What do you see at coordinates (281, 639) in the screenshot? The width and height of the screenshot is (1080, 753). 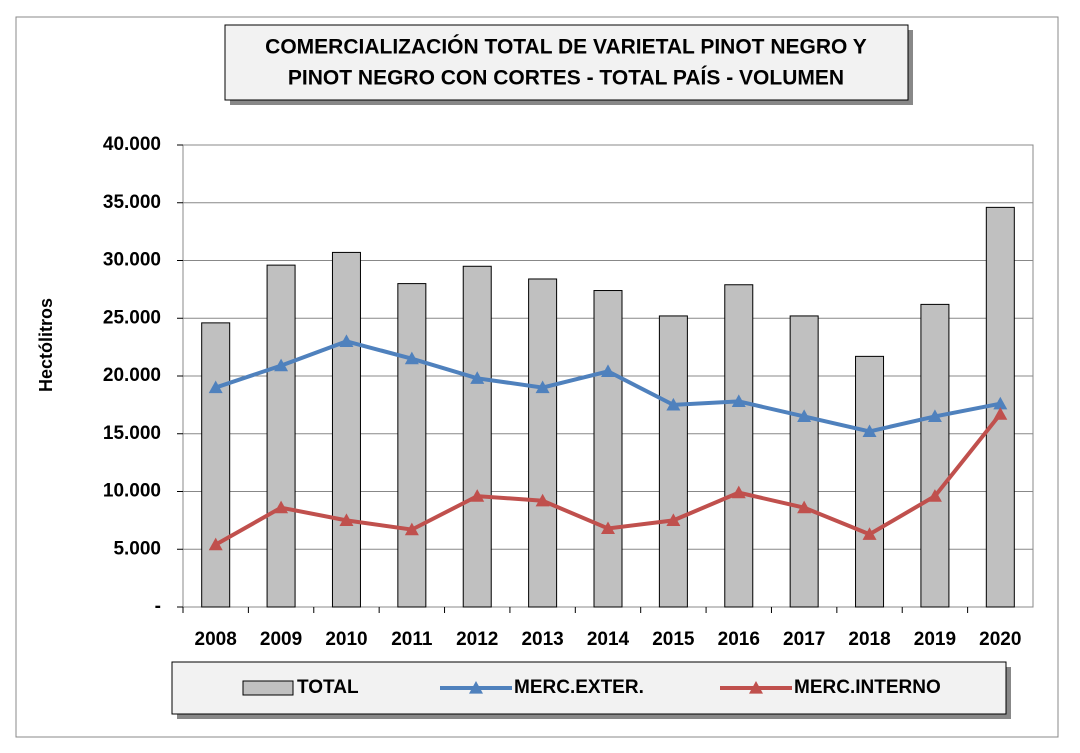 I see `x-tick-label: 2009` at bounding box center [281, 639].